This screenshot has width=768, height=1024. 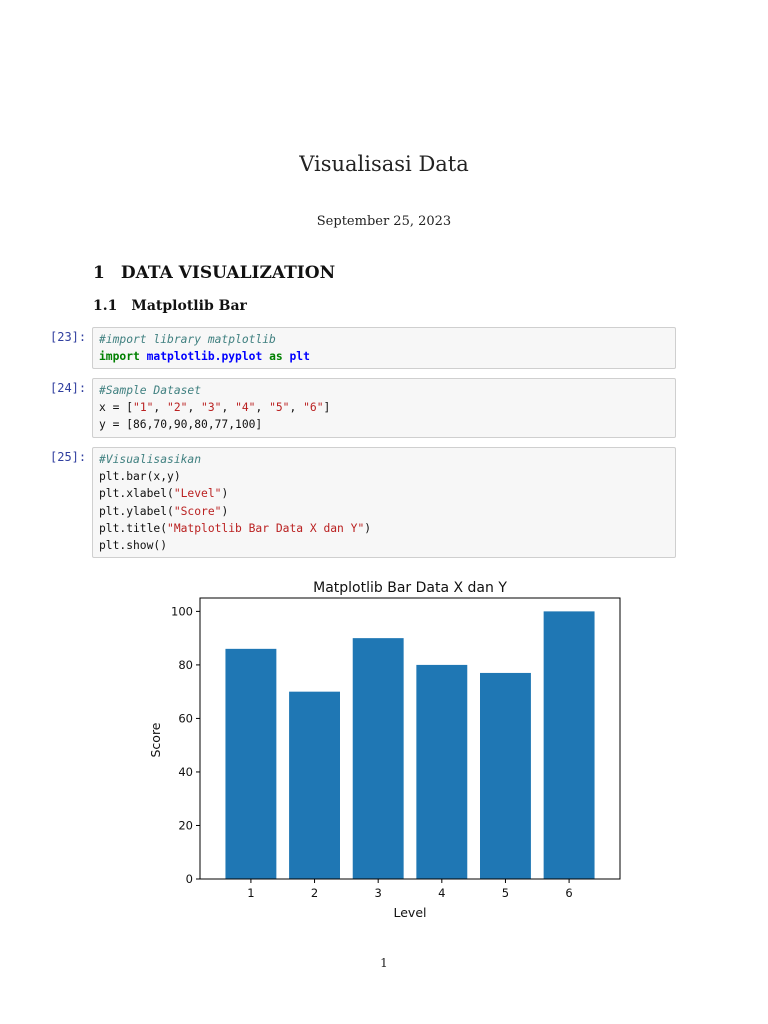 What do you see at coordinates (187, 339) in the screenshot?
I see `code-token: #import library matplotlib` at bounding box center [187, 339].